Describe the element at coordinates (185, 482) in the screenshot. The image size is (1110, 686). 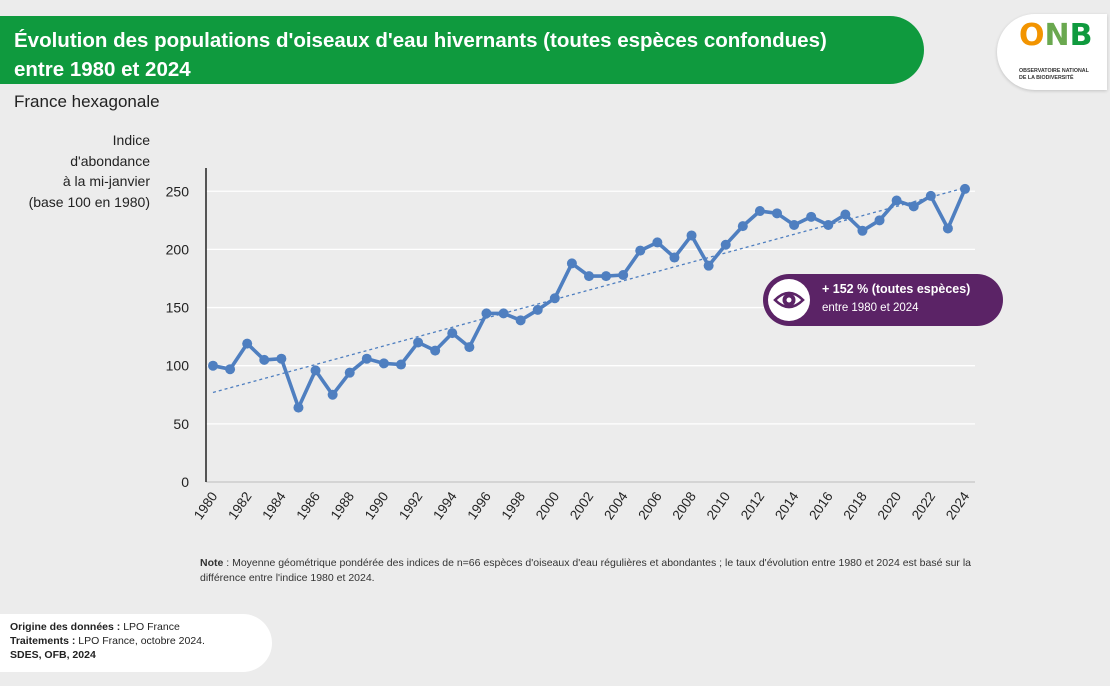
I see `y-tick-label: 0` at that location.